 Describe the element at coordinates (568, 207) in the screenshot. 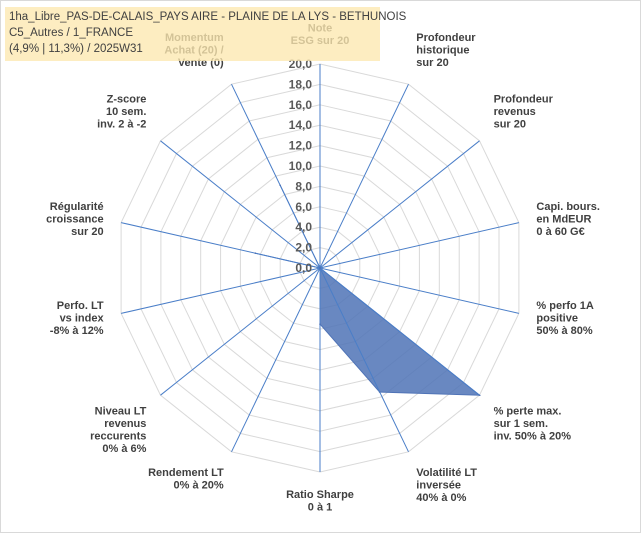

I see `axis-label-line: Capi. bours.` at that location.